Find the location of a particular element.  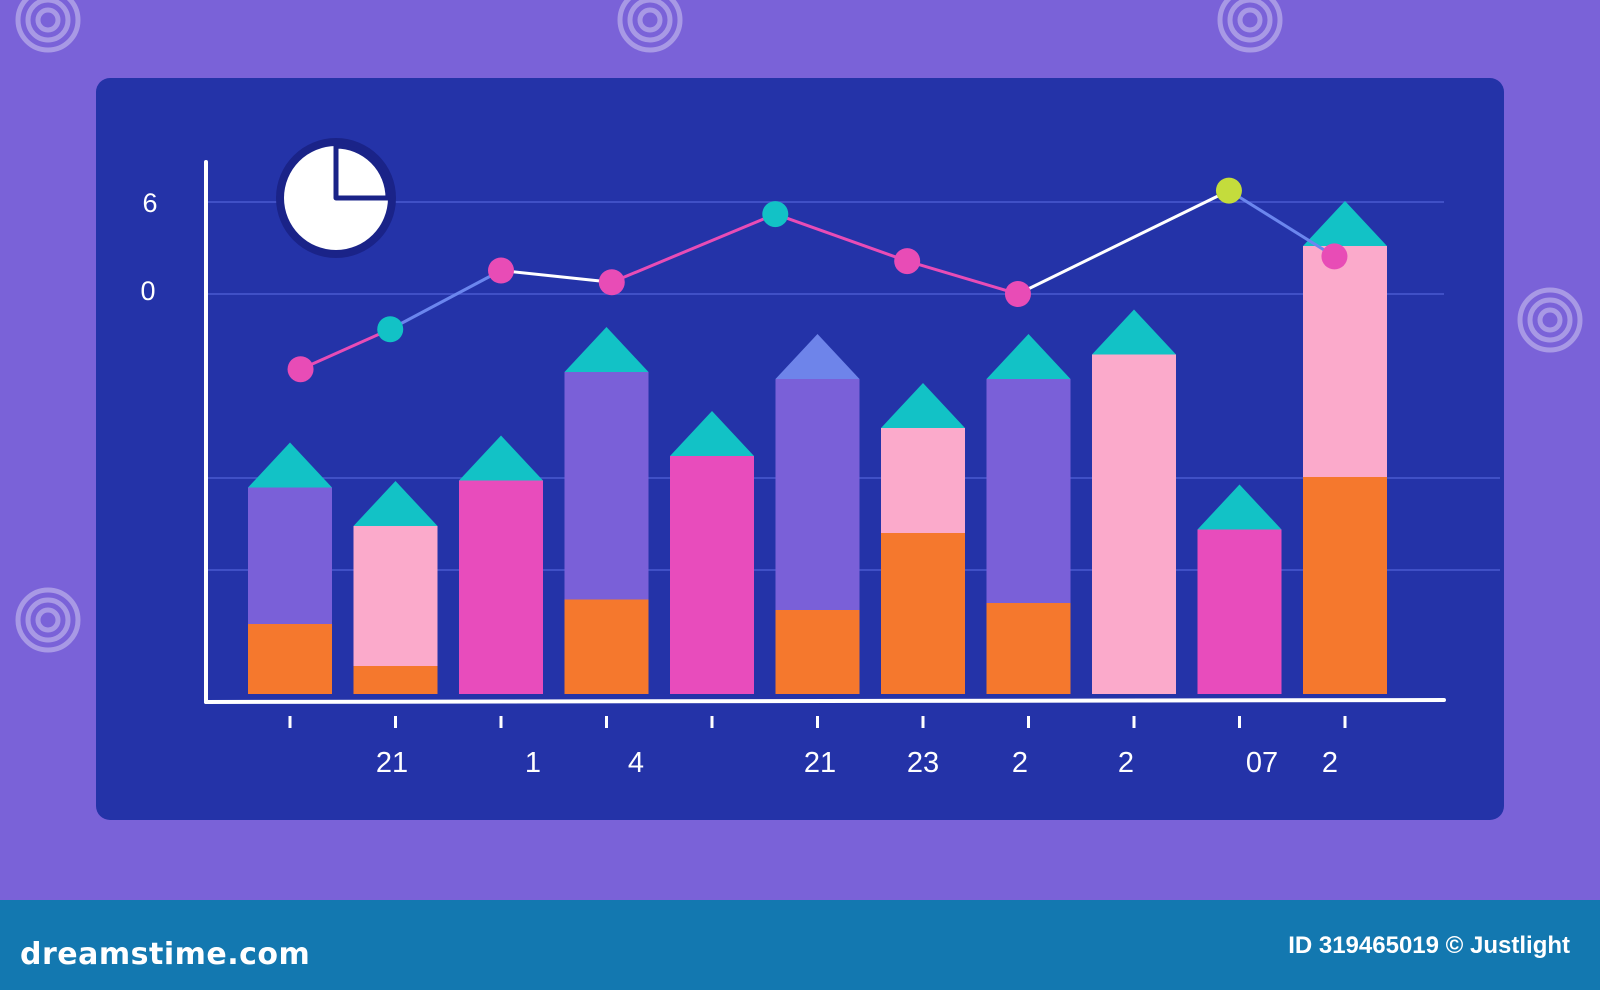

x-tick-label: 1 is located at coordinates (533, 763).